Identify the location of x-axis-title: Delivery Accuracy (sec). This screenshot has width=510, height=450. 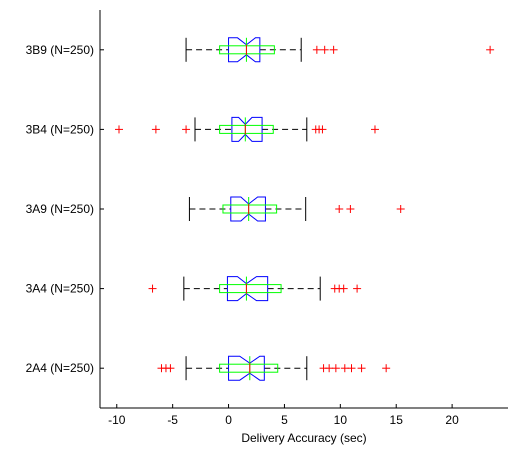
(303, 438).